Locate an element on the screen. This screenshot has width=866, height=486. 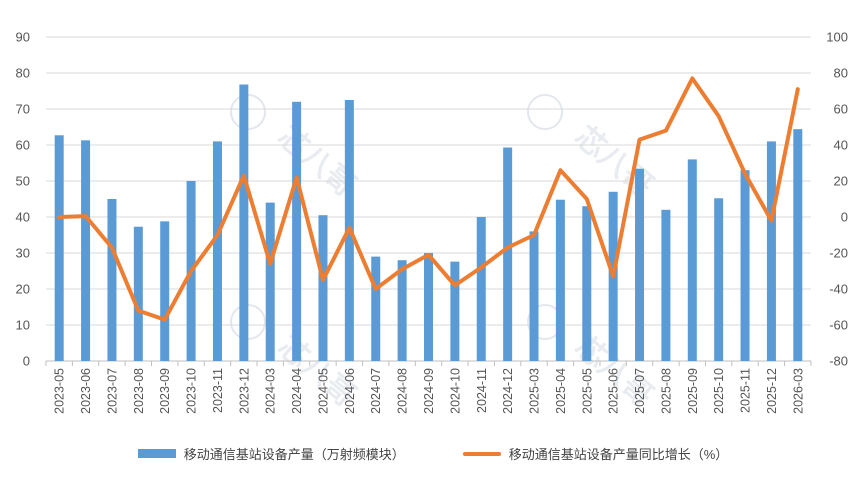
x-tick-label: 2024-07 is located at coordinates (376, 391).